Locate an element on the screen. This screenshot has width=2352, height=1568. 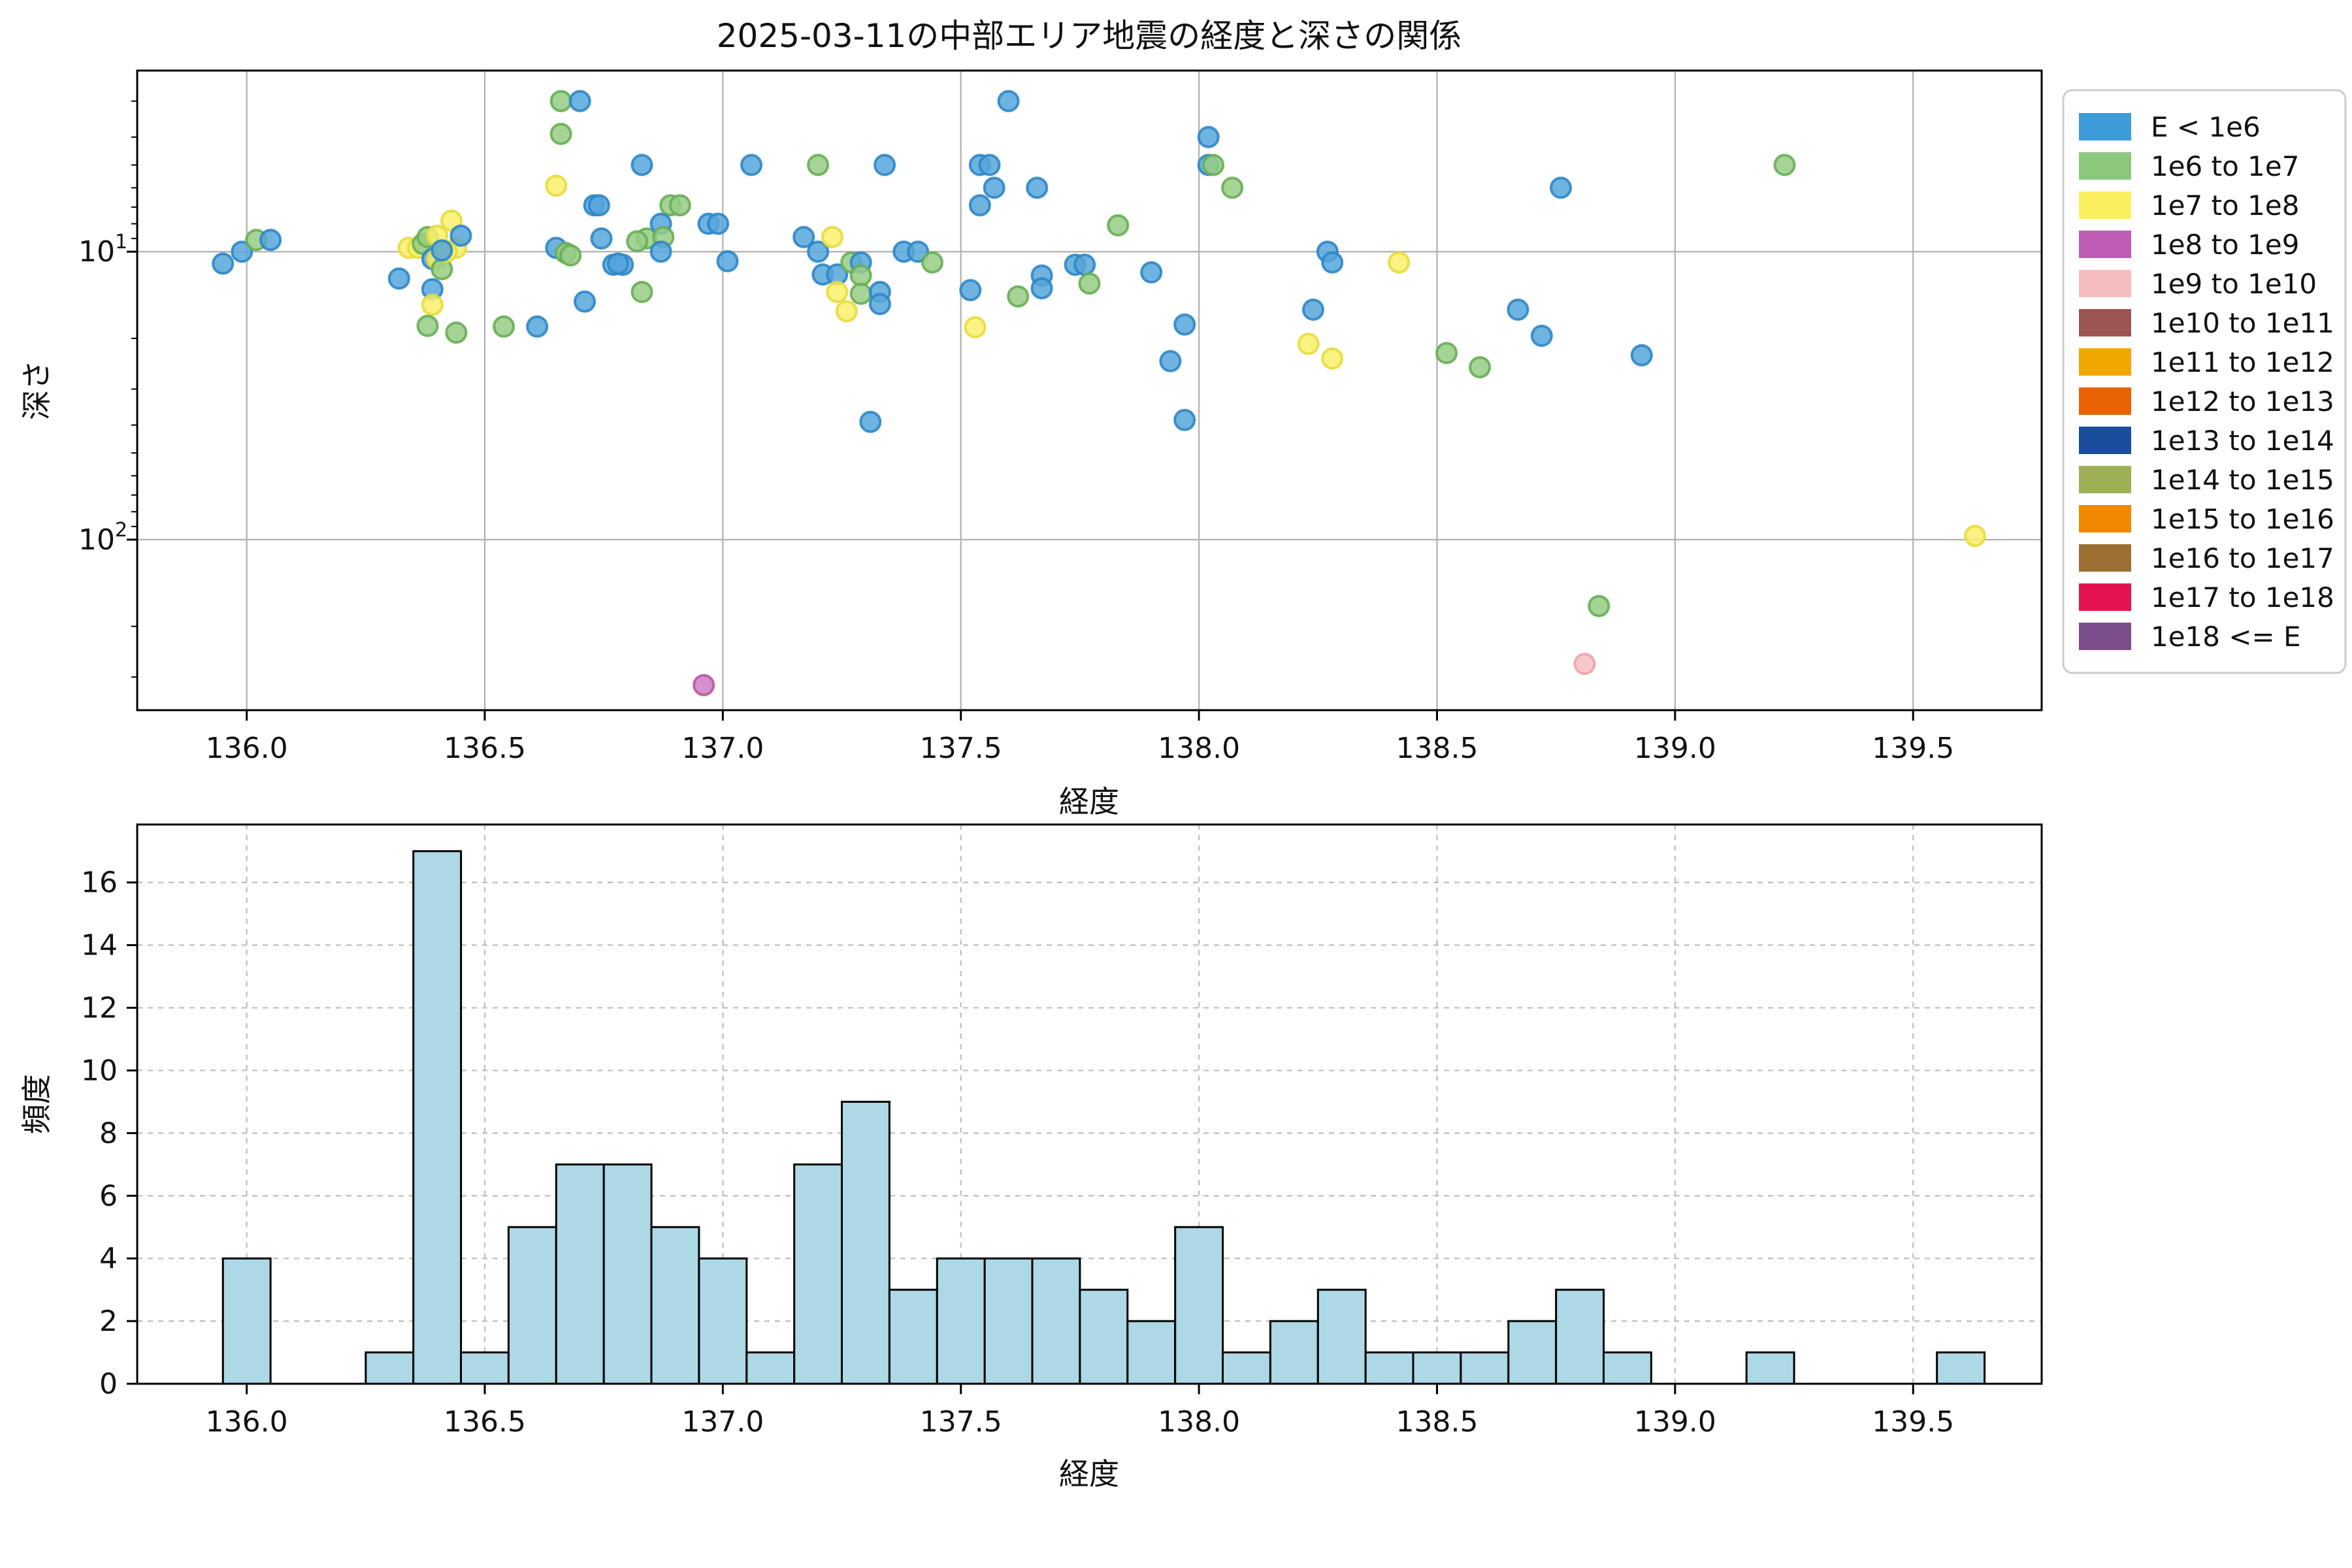
legend-label: 1e12 to 1e13 is located at coordinates (2242, 401).